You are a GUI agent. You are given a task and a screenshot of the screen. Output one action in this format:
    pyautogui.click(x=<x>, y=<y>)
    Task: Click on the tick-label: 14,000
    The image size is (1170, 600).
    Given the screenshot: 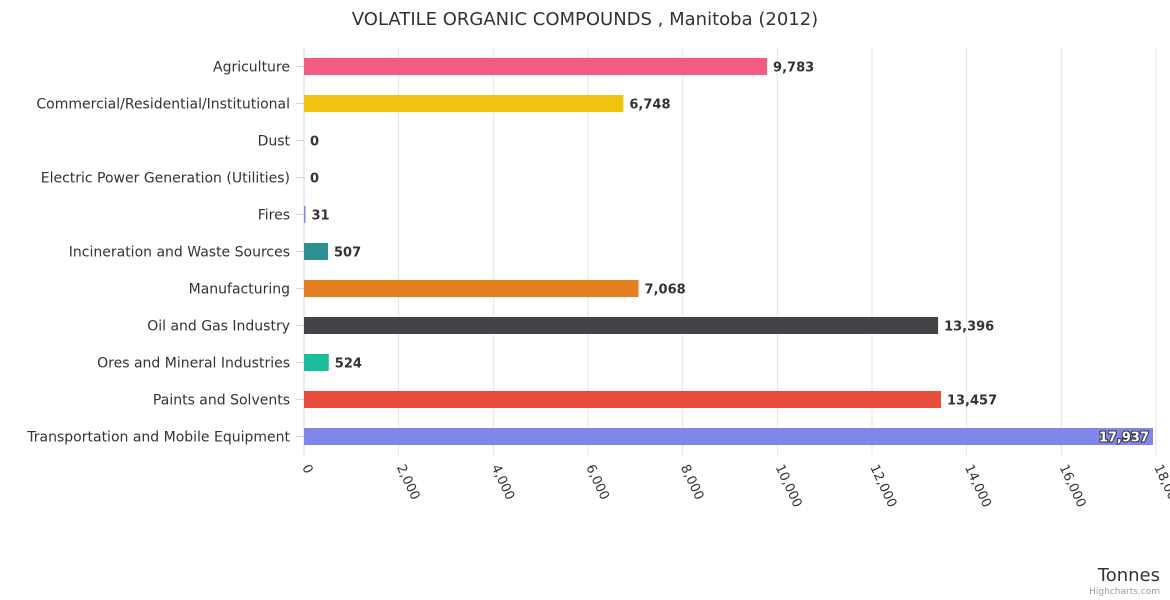 What is the action you would take?
    pyautogui.click(x=977, y=486)
    